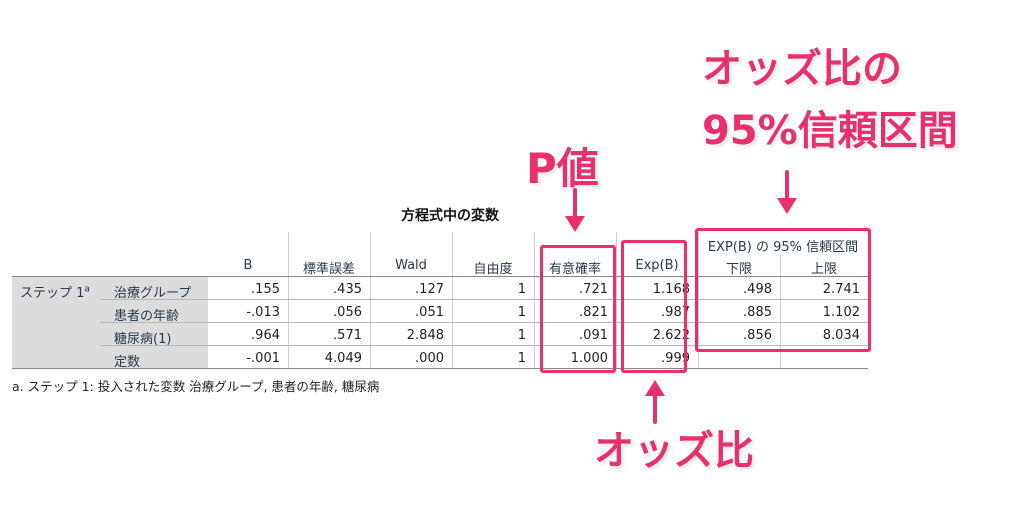 The width and height of the screenshot is (1024, 505). Describe the element at coordinates (589, 358) in the screenshot. I see `table-cell: 1.000` at that location.